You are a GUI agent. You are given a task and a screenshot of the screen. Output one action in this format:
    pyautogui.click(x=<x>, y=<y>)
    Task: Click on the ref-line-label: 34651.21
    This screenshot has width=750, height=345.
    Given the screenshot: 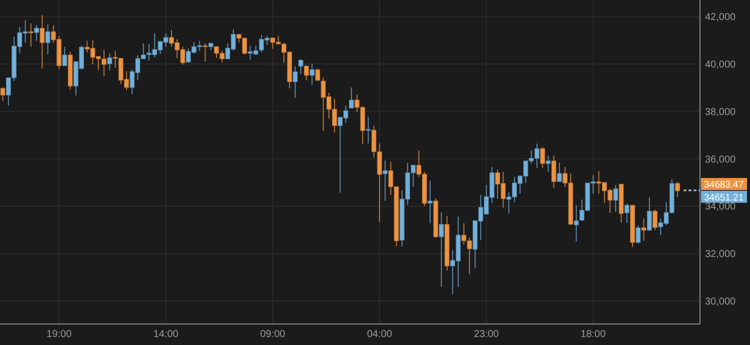 What is the action you would take?
    pyautogui.click(x=724, y=198)
    